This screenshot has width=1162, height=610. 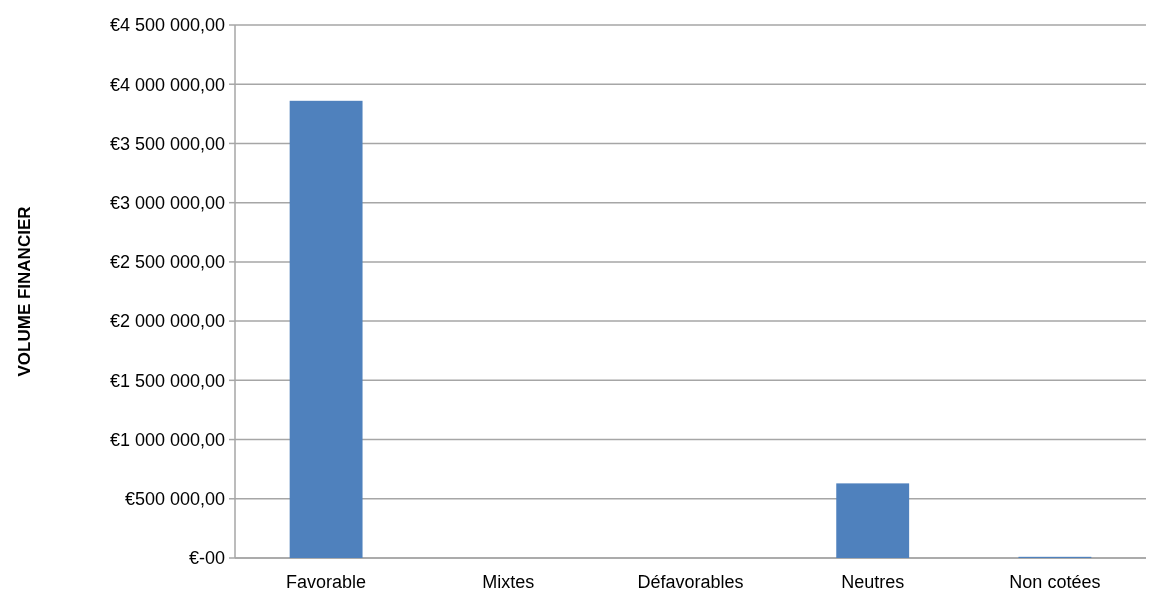 What do you see at coordinates (167, 380) in the screenshot?
I see `y-tick-label: €1 500 000,00` at bounding box center [167, 380].